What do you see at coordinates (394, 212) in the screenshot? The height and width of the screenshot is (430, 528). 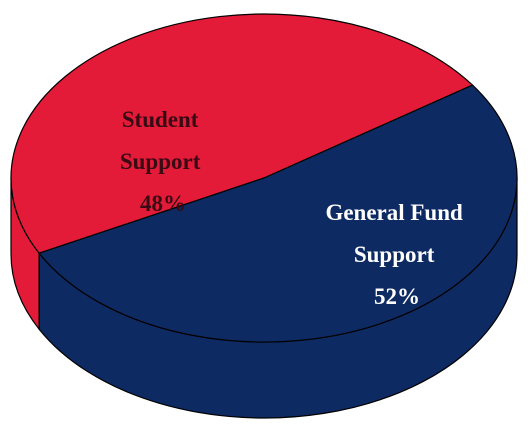 I see `general-fund-support-label-line1: General Fund` at bounding box center [394, 212].